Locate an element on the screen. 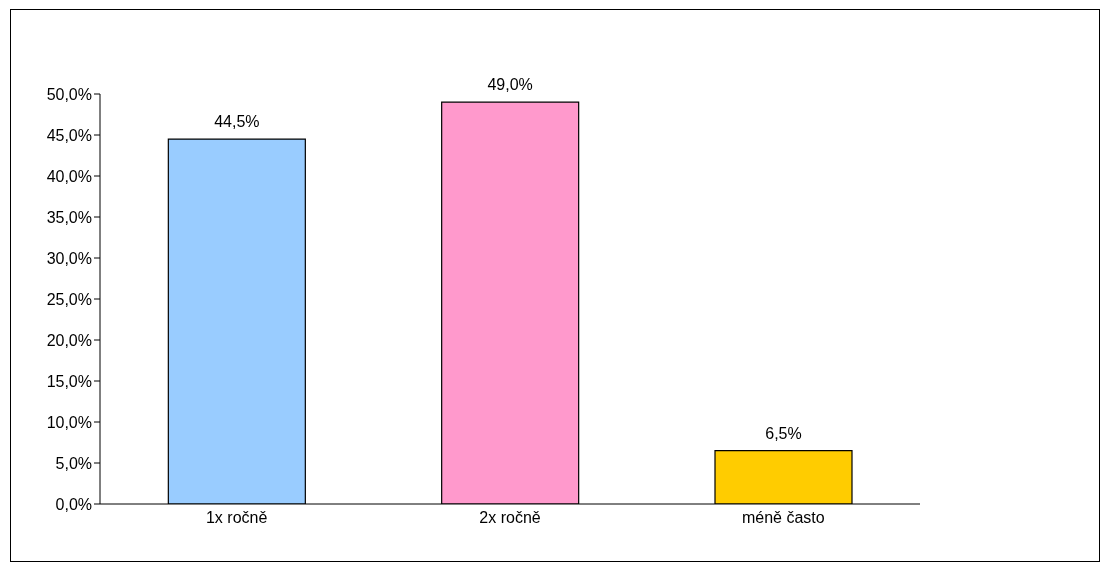 The height and width of the screenshot is (578, 1110). data-label: 6,5% is located at coordinates (783, 433).